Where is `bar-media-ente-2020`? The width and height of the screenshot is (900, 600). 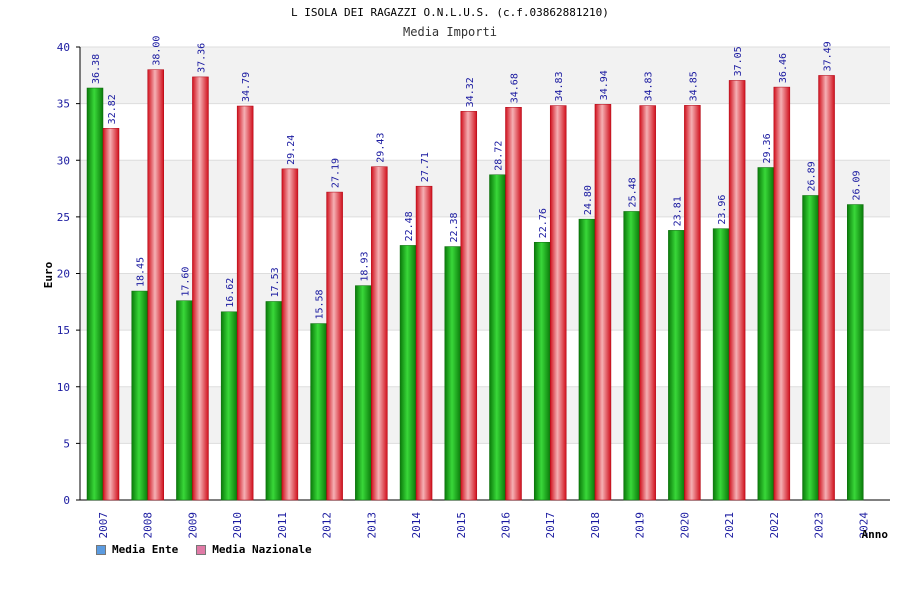 bar-media-ente-2020 is located at coordinates (676, 365).